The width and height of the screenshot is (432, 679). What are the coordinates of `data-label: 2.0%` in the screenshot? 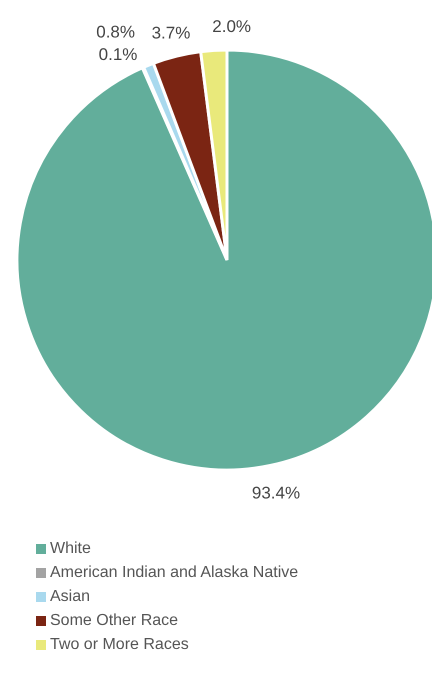 It's located at (232, 26).